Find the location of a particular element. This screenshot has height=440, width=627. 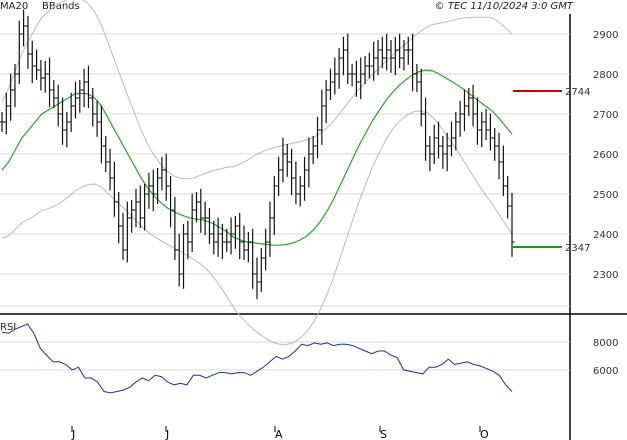

price-tick-label: 2900 is located at coordinates (605, 35).